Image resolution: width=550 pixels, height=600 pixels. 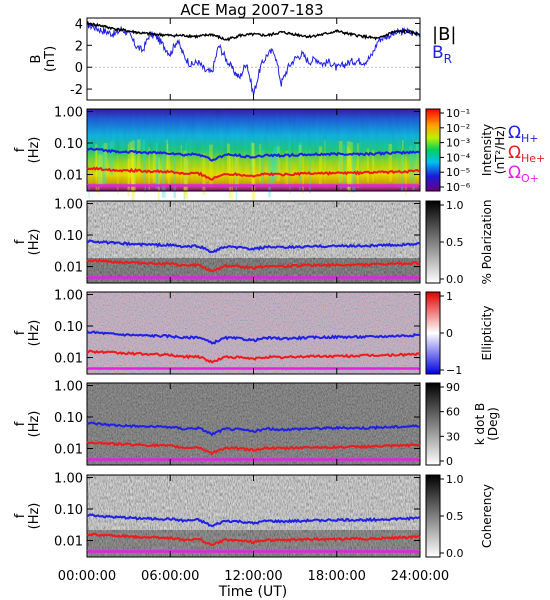 I want to click on coh-colorbar-tick-label: 0.5, so click(x=455, y=516).